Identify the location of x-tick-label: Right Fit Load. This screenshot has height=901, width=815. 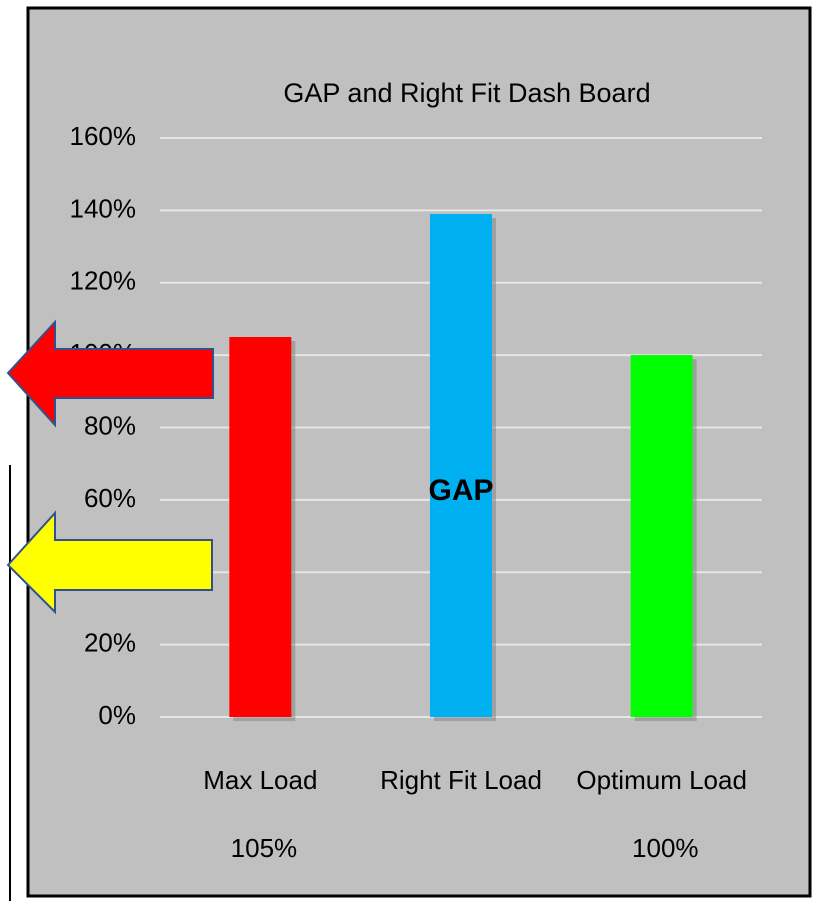
(461, 780).